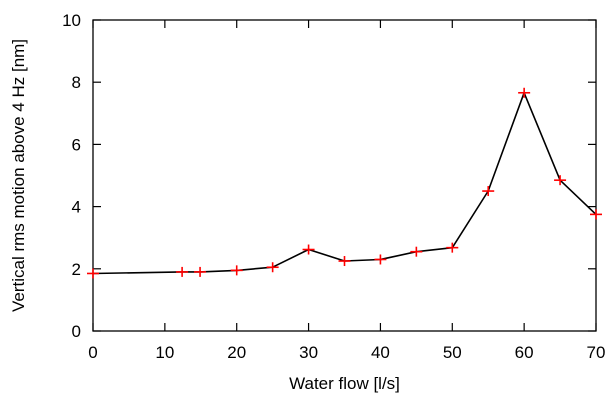  I want to click on y-tick-label: 6, so click(76, 144).